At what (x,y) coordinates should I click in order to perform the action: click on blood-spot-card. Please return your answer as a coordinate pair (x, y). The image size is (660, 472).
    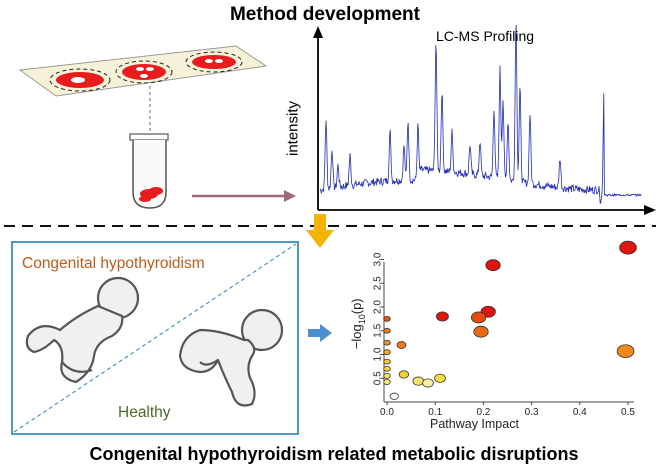
    Looking at the image, I should click on (143, 71).